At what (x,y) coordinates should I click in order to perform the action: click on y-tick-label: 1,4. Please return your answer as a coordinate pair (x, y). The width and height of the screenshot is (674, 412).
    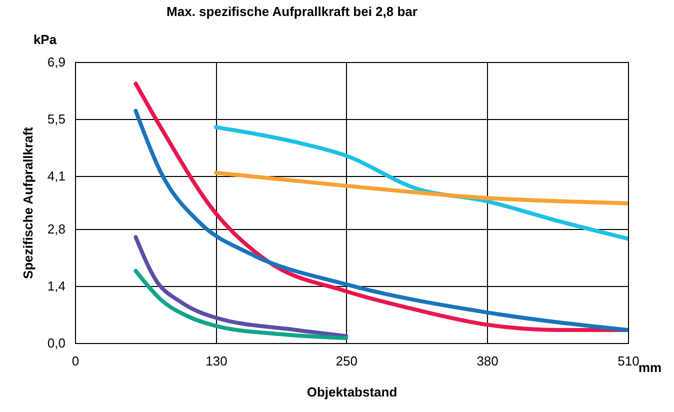
    Looking at the image, I should click on (56, 286).